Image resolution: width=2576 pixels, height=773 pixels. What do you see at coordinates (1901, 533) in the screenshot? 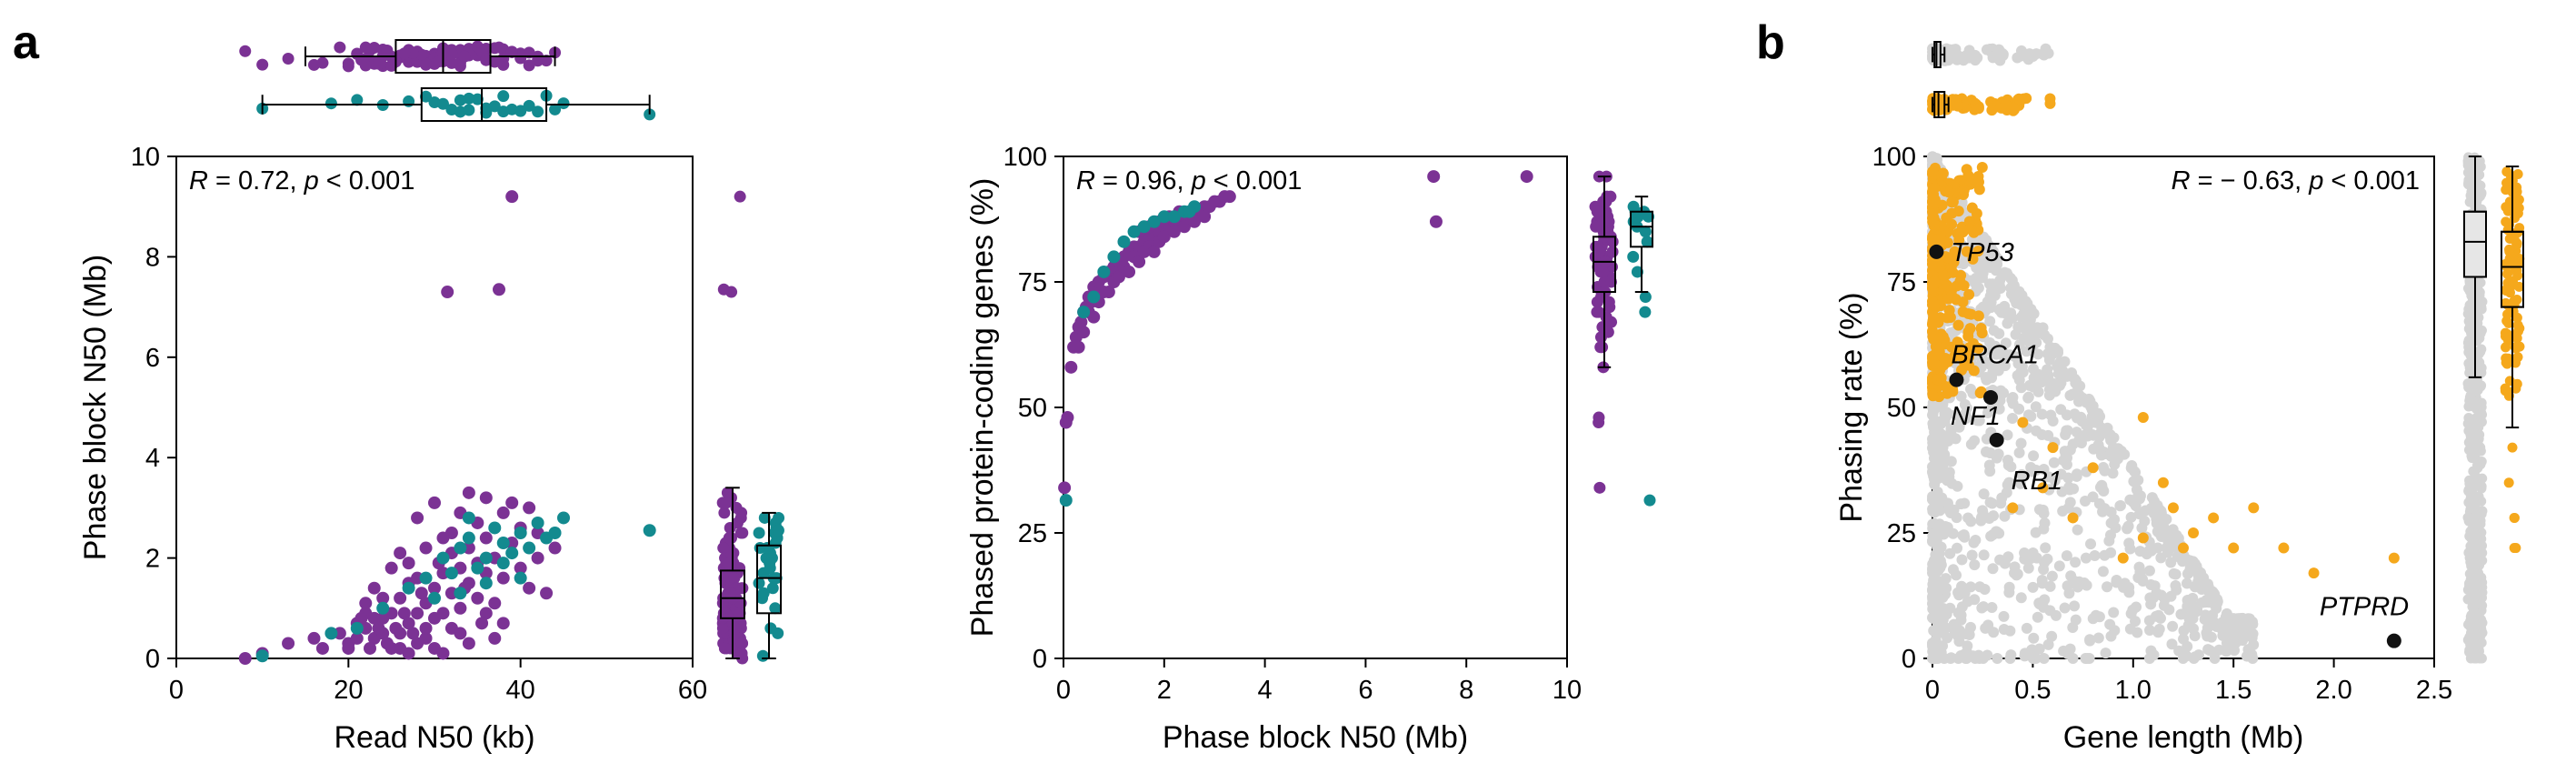
I see `y-tick-label: 25` at bounding box center [1901, 533].